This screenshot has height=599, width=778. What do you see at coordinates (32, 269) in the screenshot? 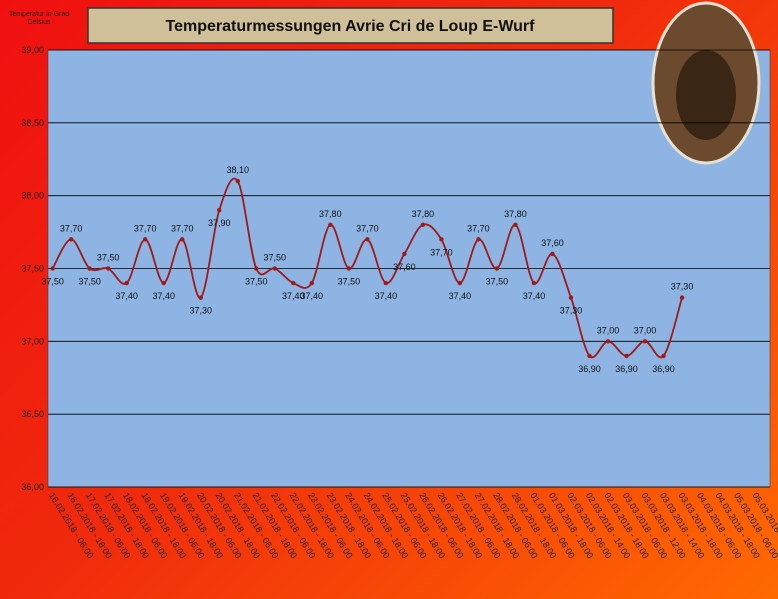
I see `y-tick-label: 37,50` at bounding box center [32, 269].